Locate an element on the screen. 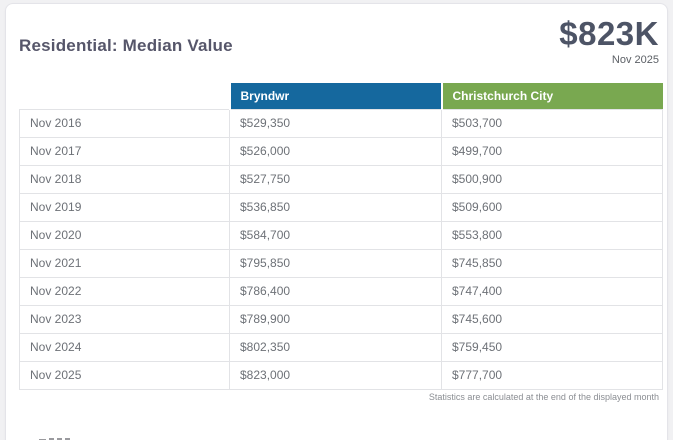 This screenshot has height=440, width=673. table-row: Nov 2018 $527,750 $500,900 is located at coordinates (341, 179).